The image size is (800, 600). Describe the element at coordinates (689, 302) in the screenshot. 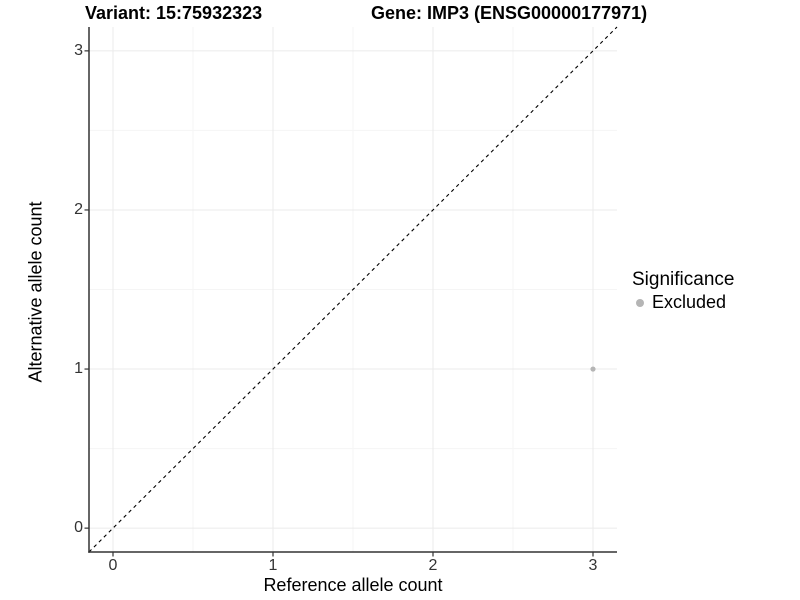

I see `legend-item-label: Excluded` at that location.